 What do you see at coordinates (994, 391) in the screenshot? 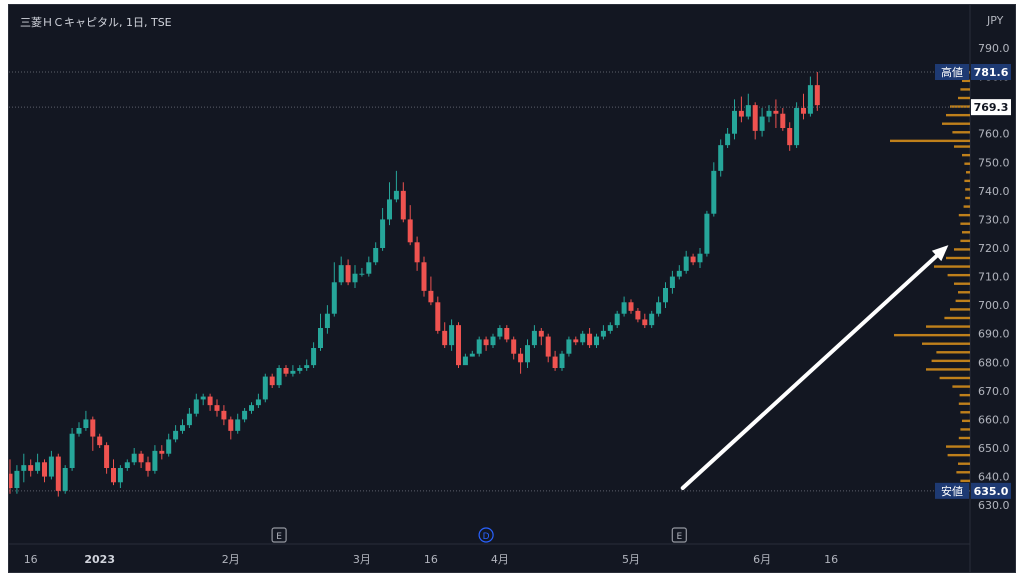
I see `y-tick-label: 670.0` at bounding box center [994, 391].